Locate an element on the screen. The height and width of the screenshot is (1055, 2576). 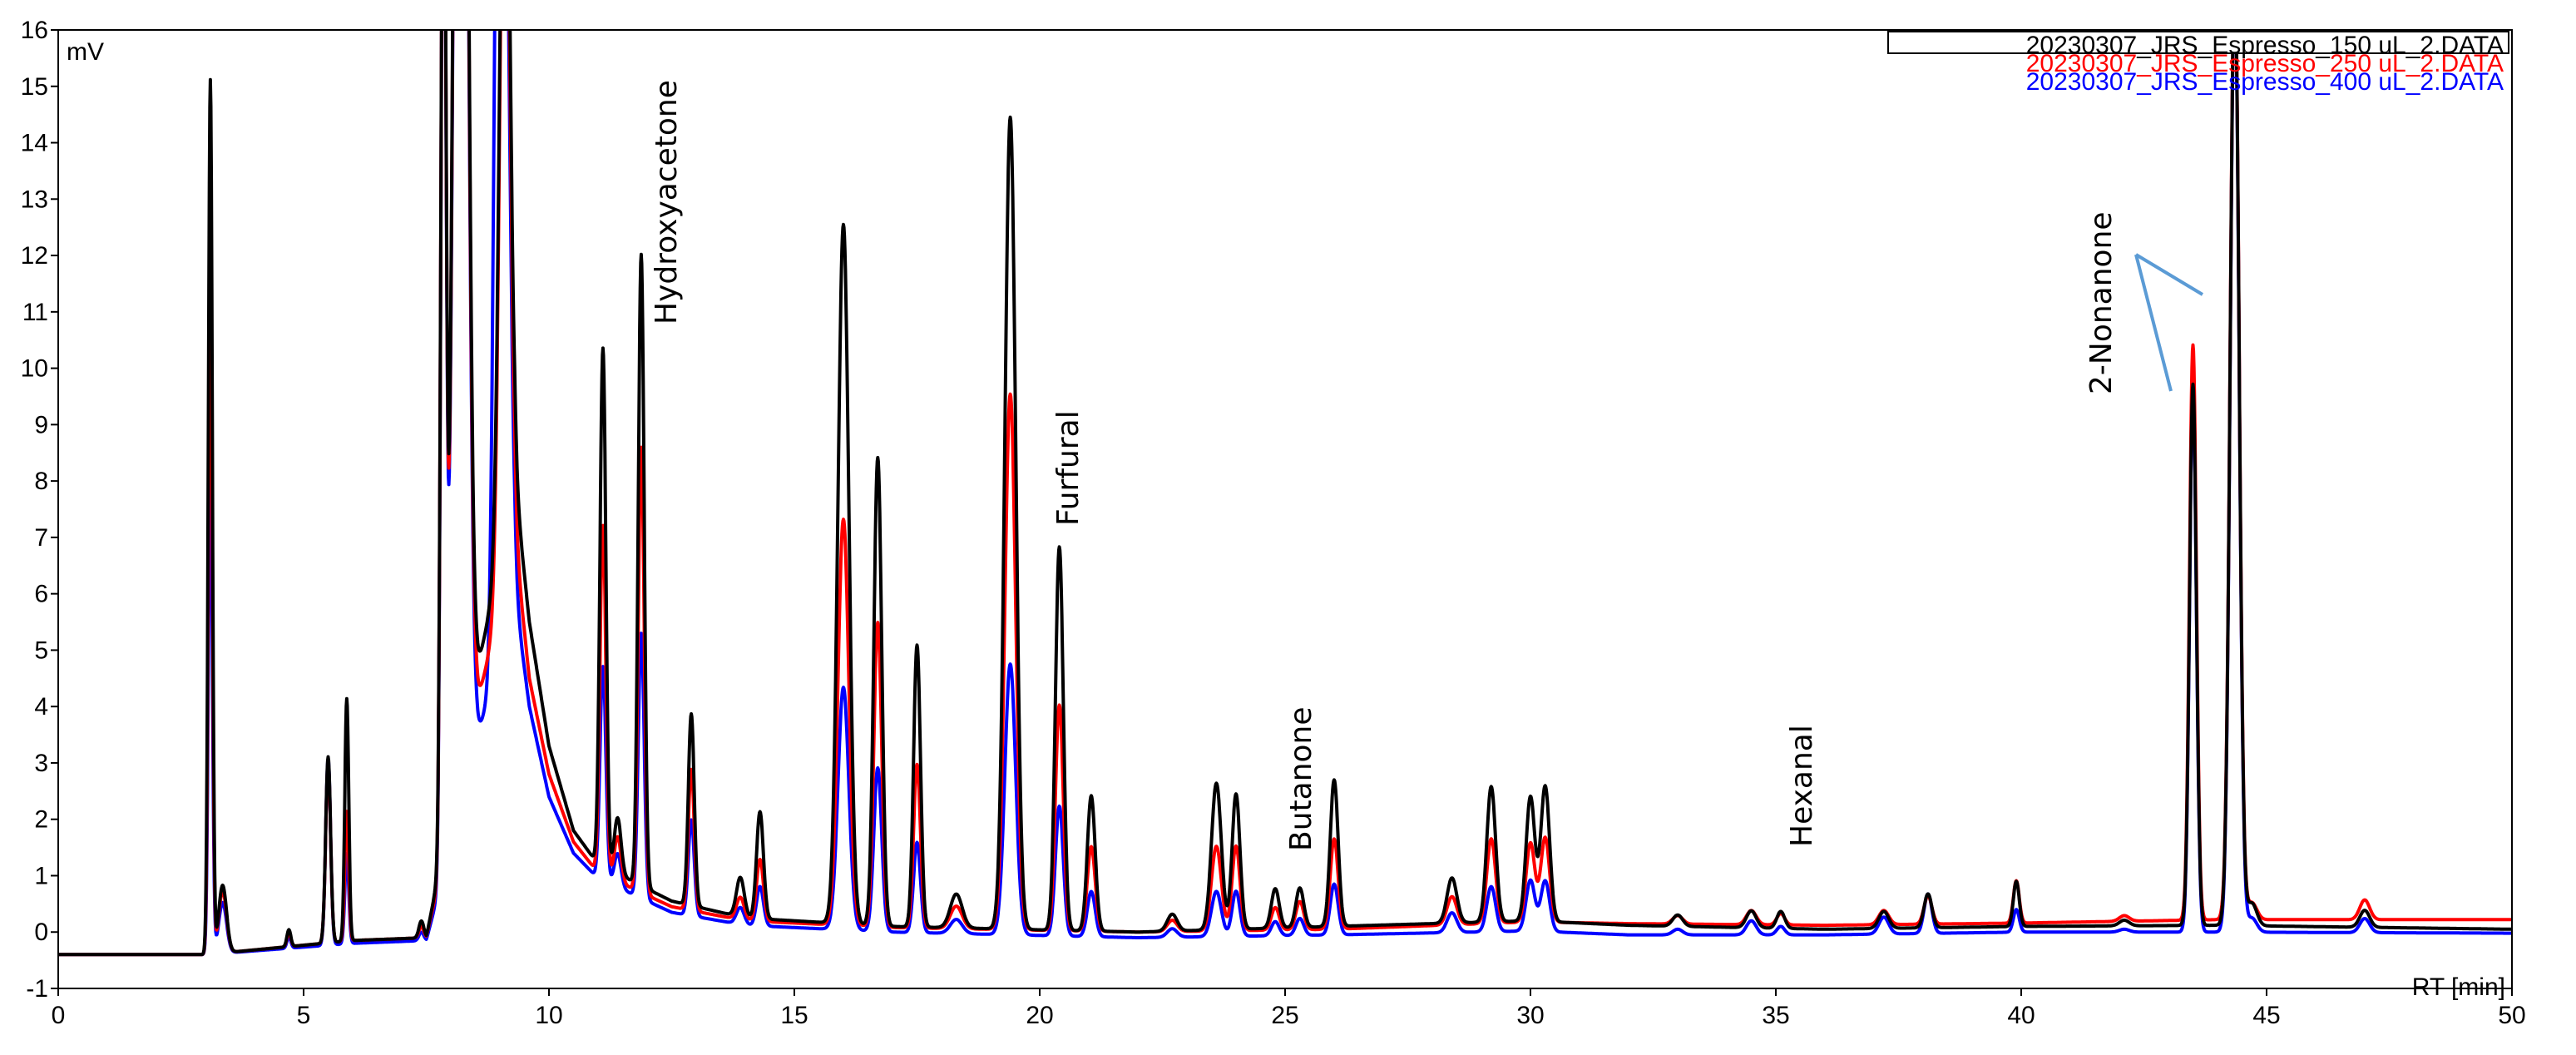
nonanone-callout-arrows is located at coordinates (2169, 323).